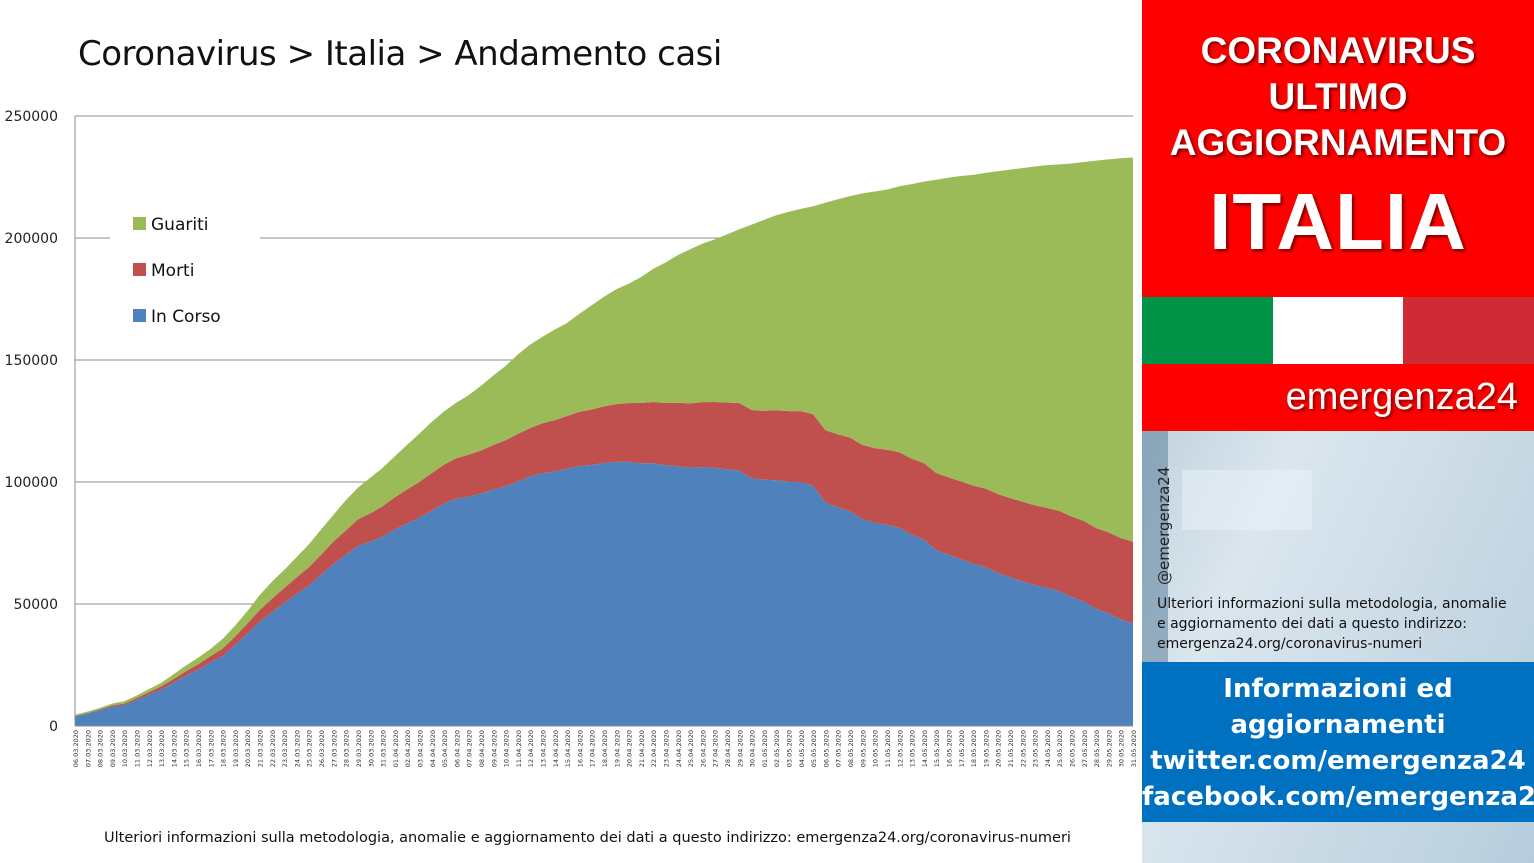 Image resolution: width=1534 pixels, height=863 pixels. I want to click on x-tick-label: 27.04.2020, so click(716, 748).